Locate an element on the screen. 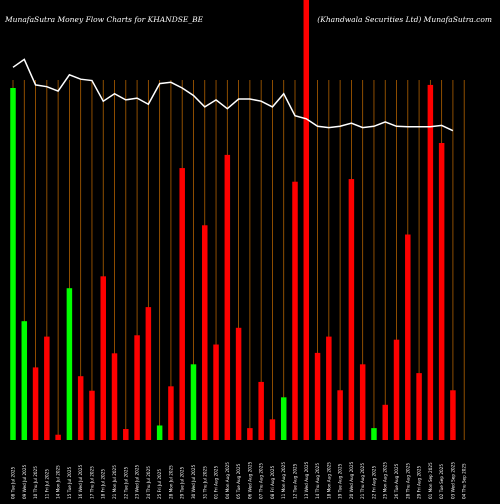  x-tick-label: 26 Tue Aug 2025 is located at coordinates (396, 481).